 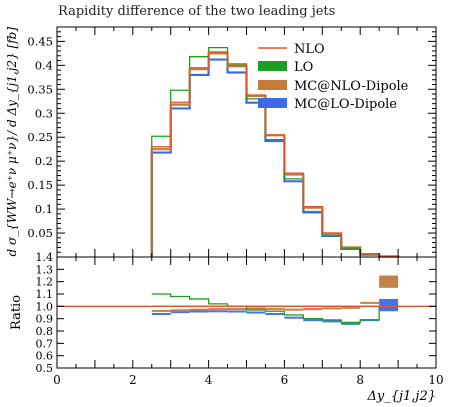 I want to click on x-axis-label: Δy_{j1,j2}, so click(x=401, y=396).